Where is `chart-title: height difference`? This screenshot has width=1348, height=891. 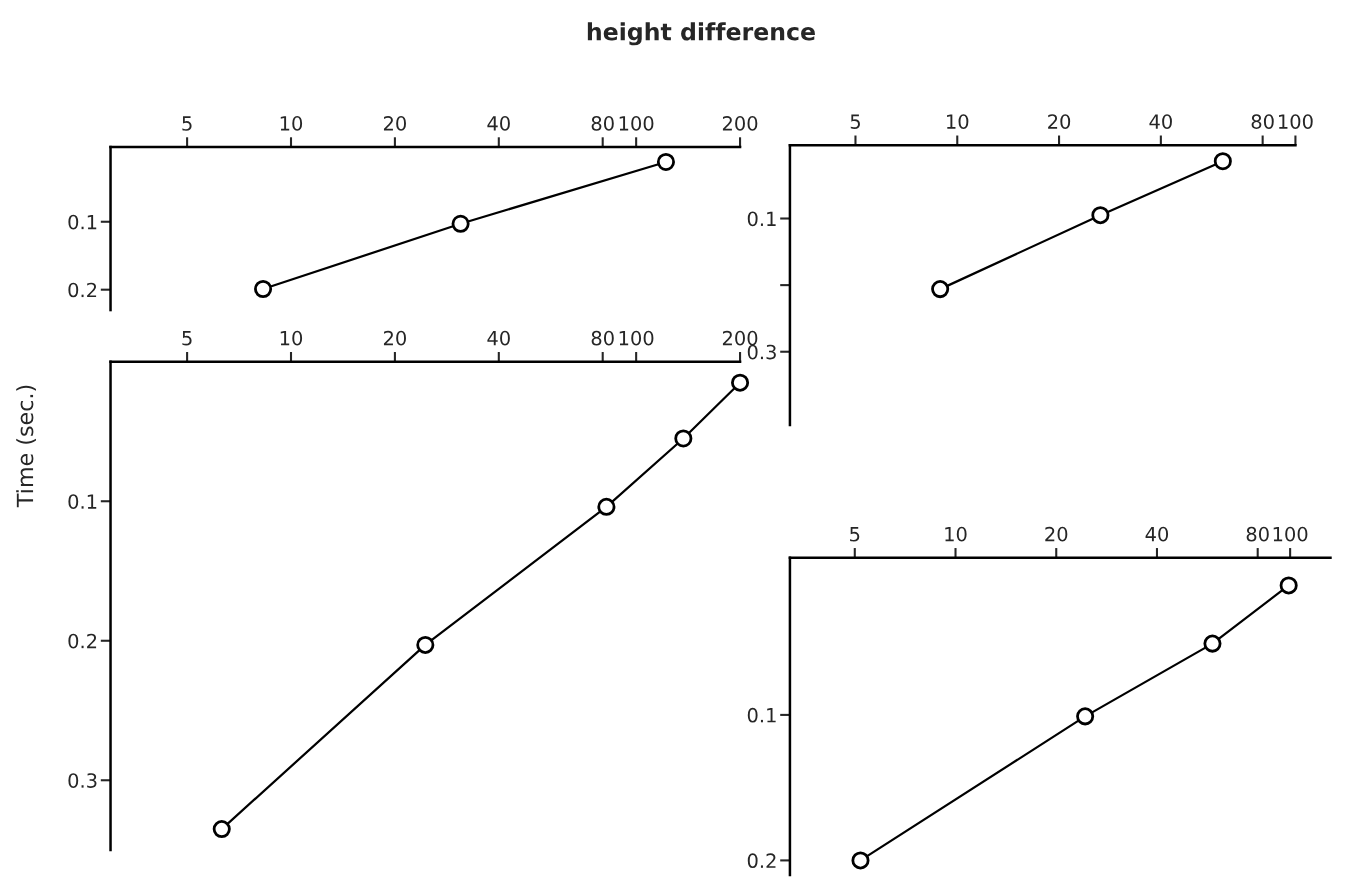
chart-title: height difference is located at coordinates (701, 34).